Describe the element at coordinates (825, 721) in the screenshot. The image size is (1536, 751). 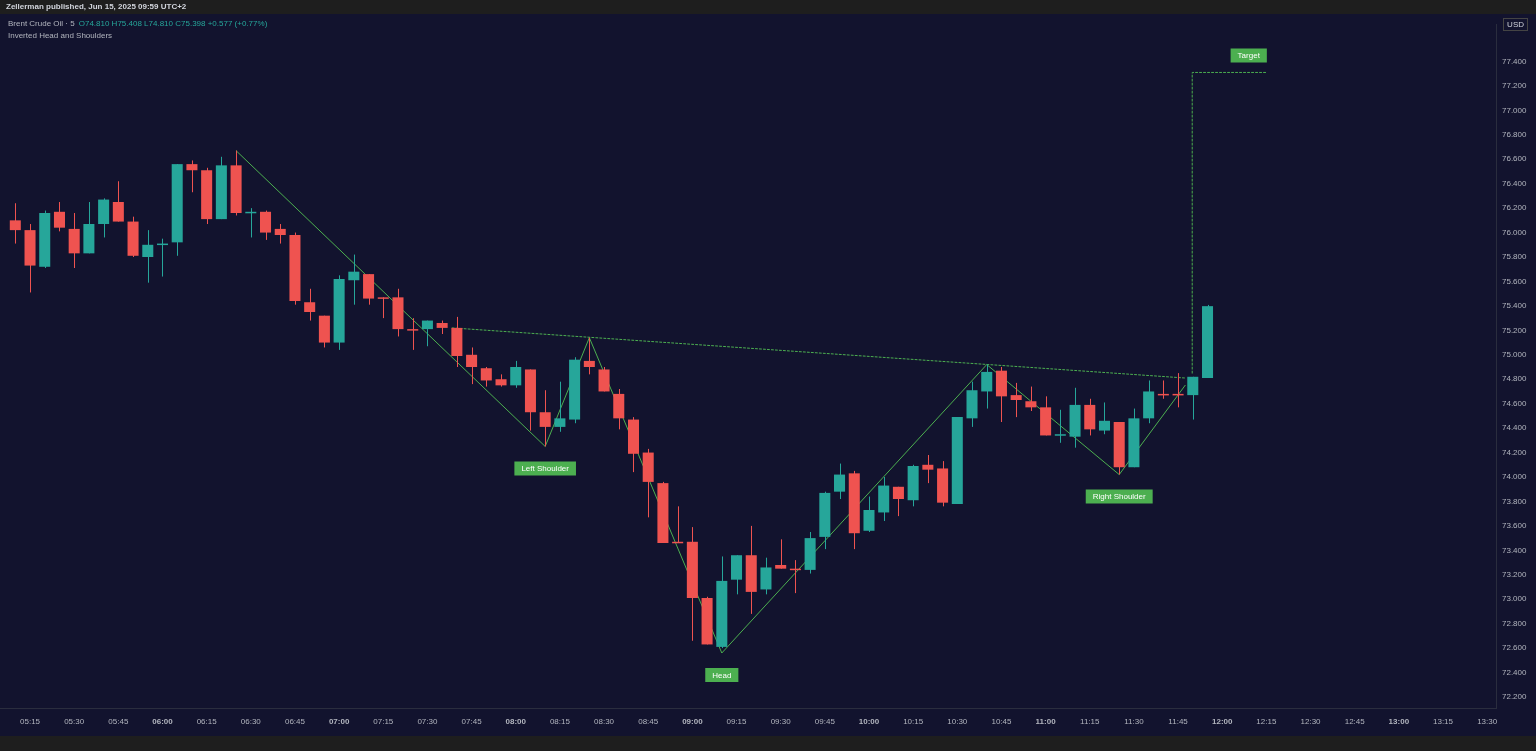
I see `x-tick-label: 09:45` at that location.